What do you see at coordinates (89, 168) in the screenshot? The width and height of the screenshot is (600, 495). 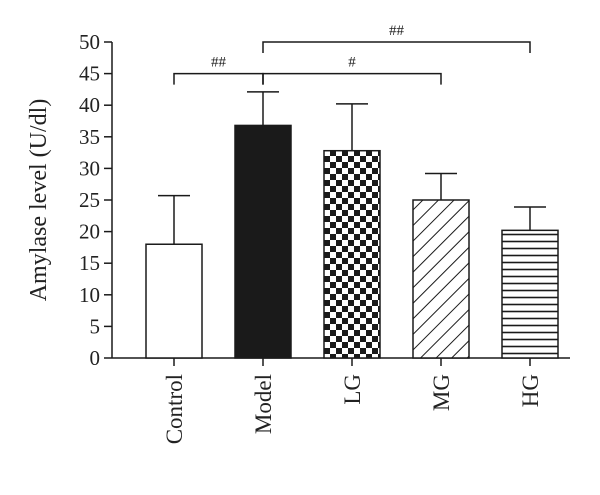 I see `y-tick-label: 30` at bounding box center [89, 168].